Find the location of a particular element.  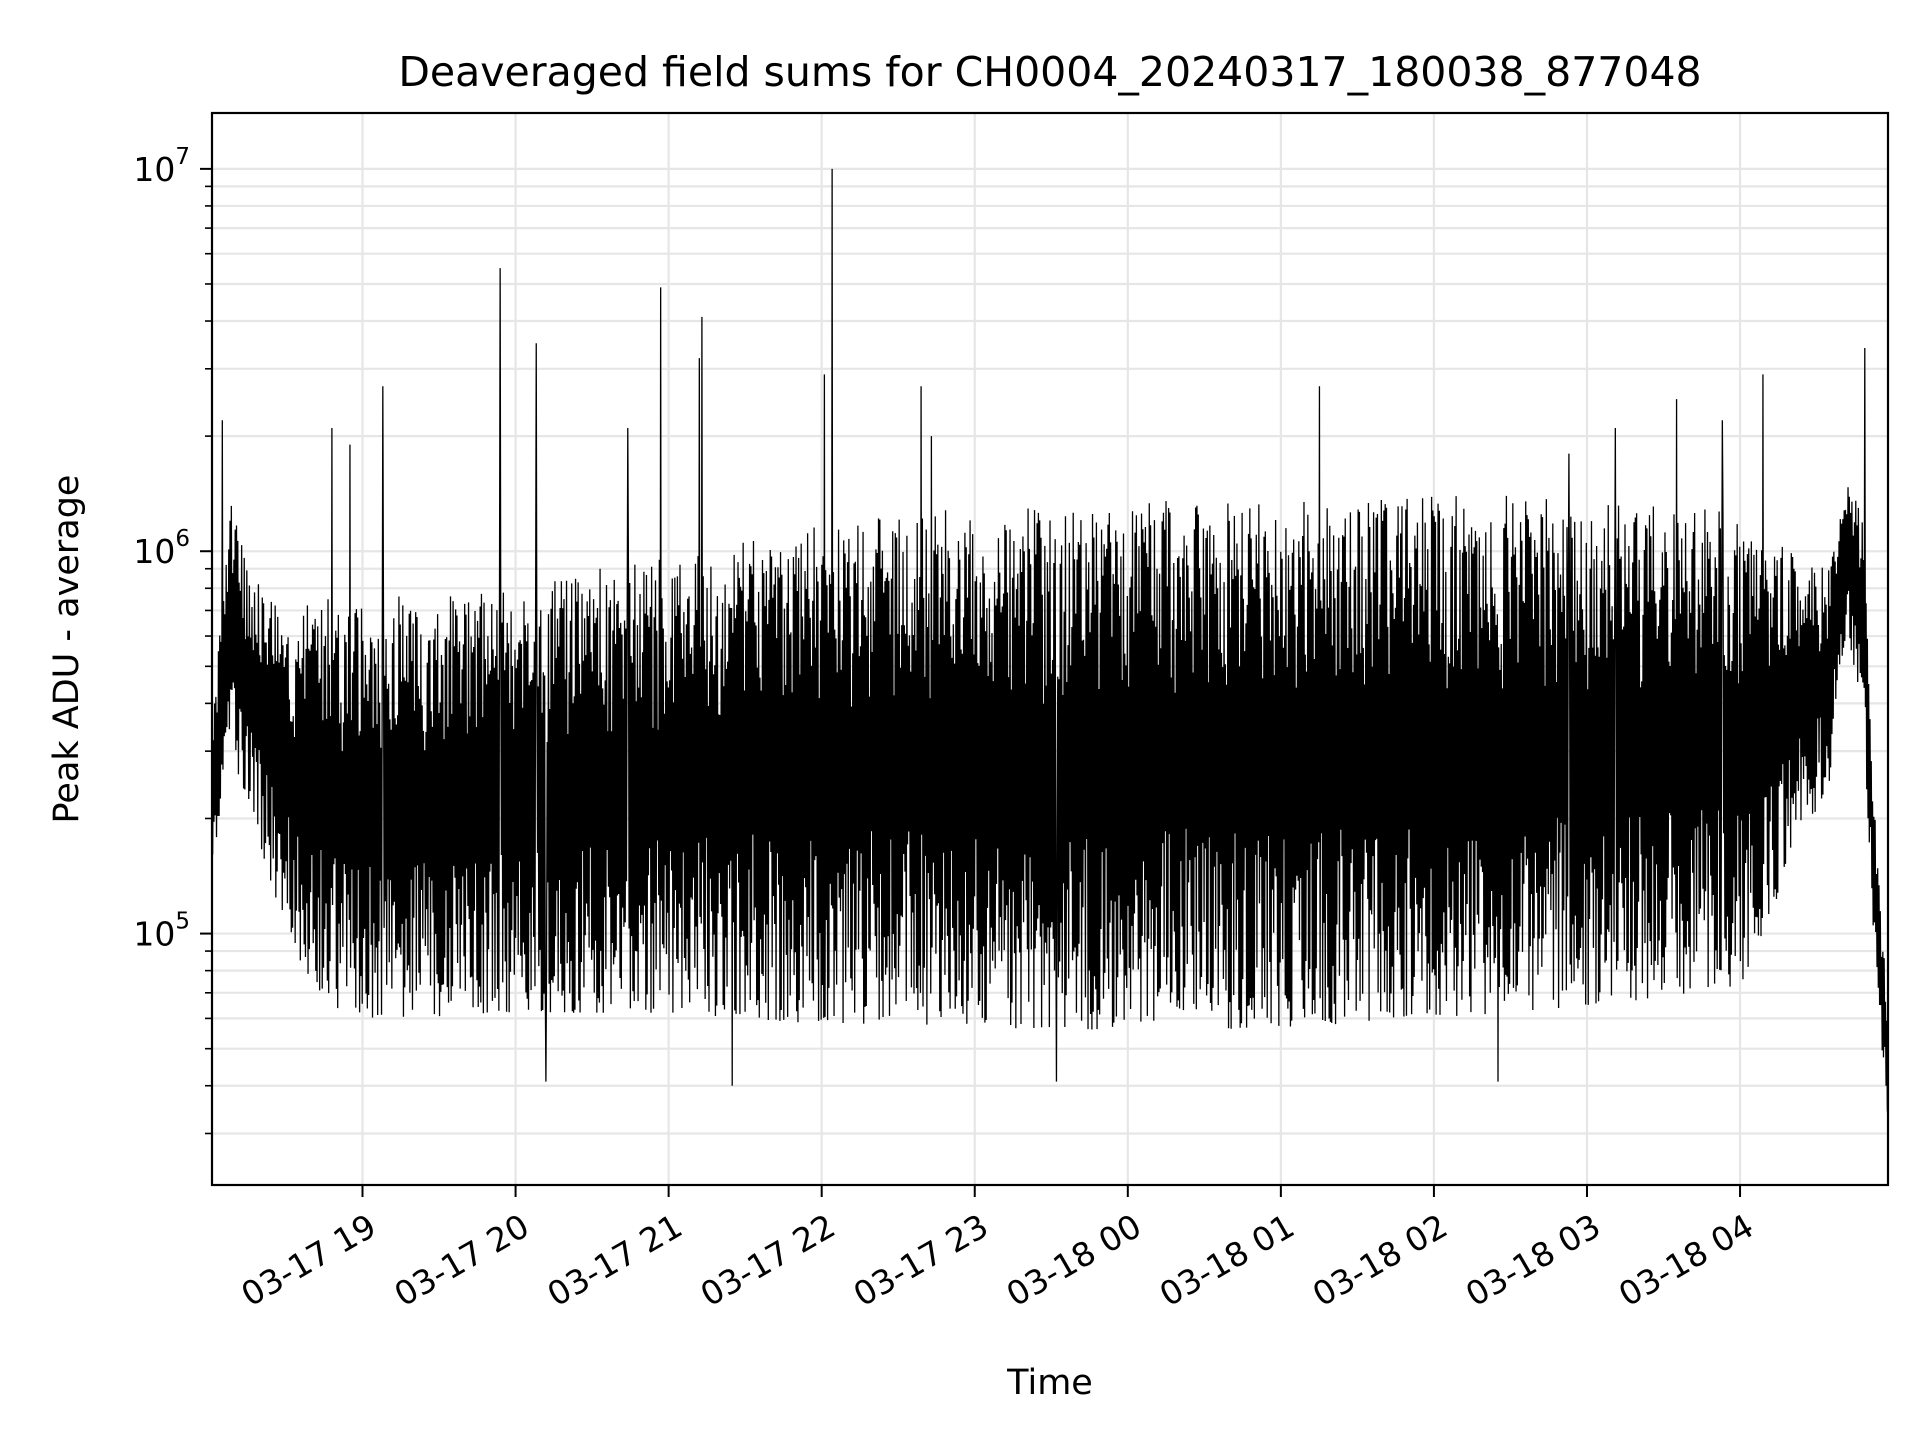

y-tick-label: 10⁵ is located at coordinates (161, 931).